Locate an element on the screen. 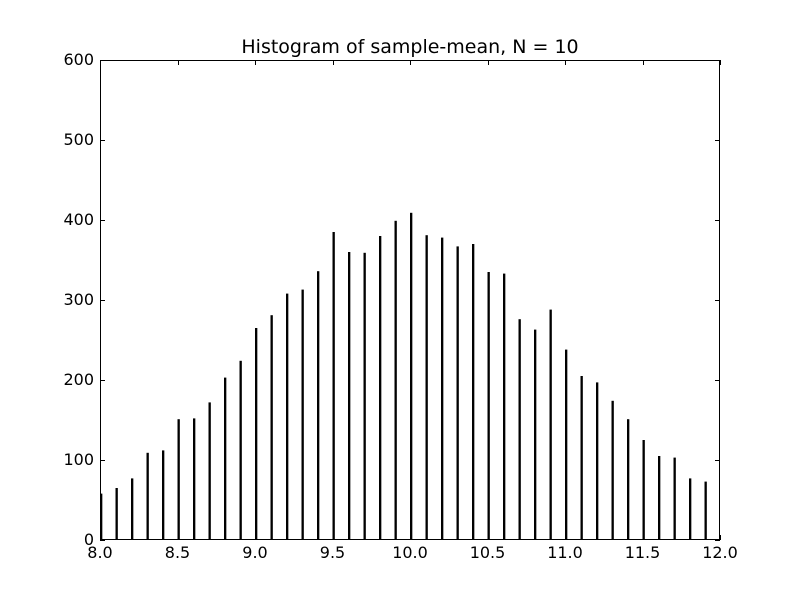  x-tick-label: 10.0 is located at coordinates (410, 552).